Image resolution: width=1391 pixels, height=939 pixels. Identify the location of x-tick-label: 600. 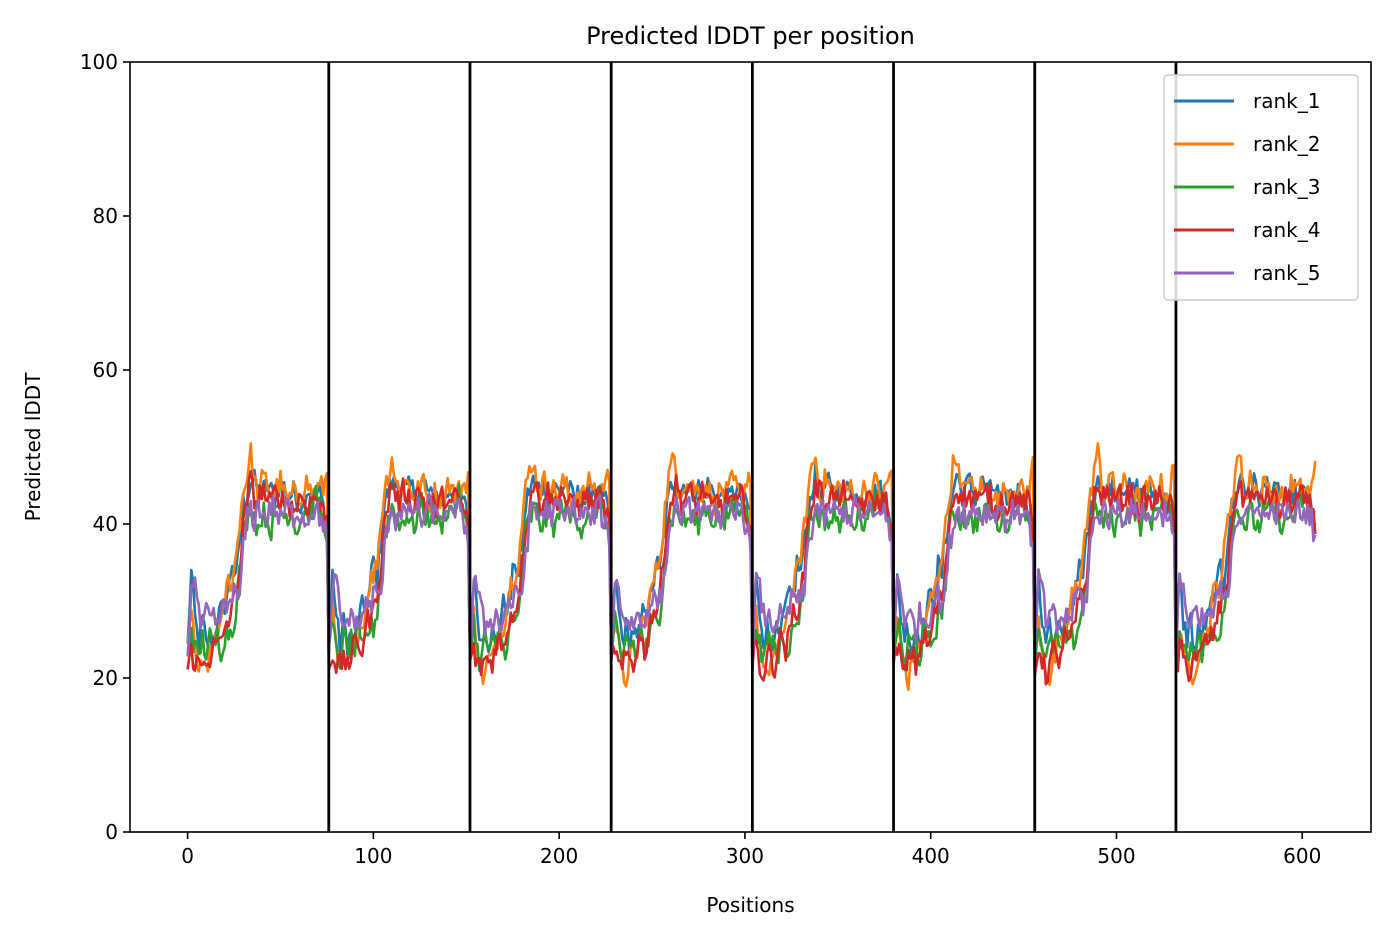
(1302, 856).